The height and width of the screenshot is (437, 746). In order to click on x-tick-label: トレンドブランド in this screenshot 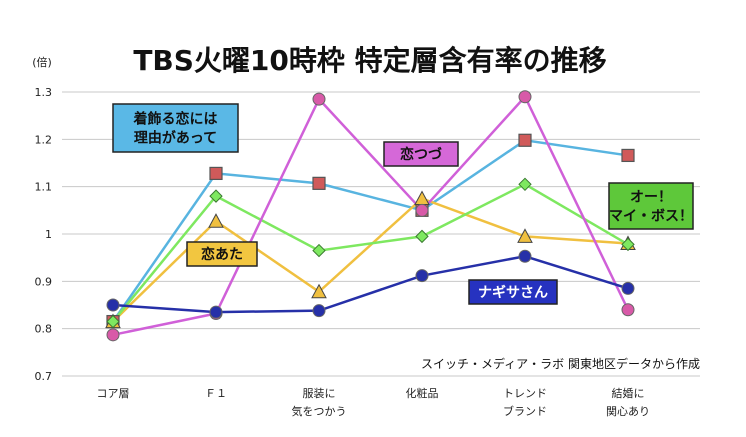, I will do `click(525, 402)`.